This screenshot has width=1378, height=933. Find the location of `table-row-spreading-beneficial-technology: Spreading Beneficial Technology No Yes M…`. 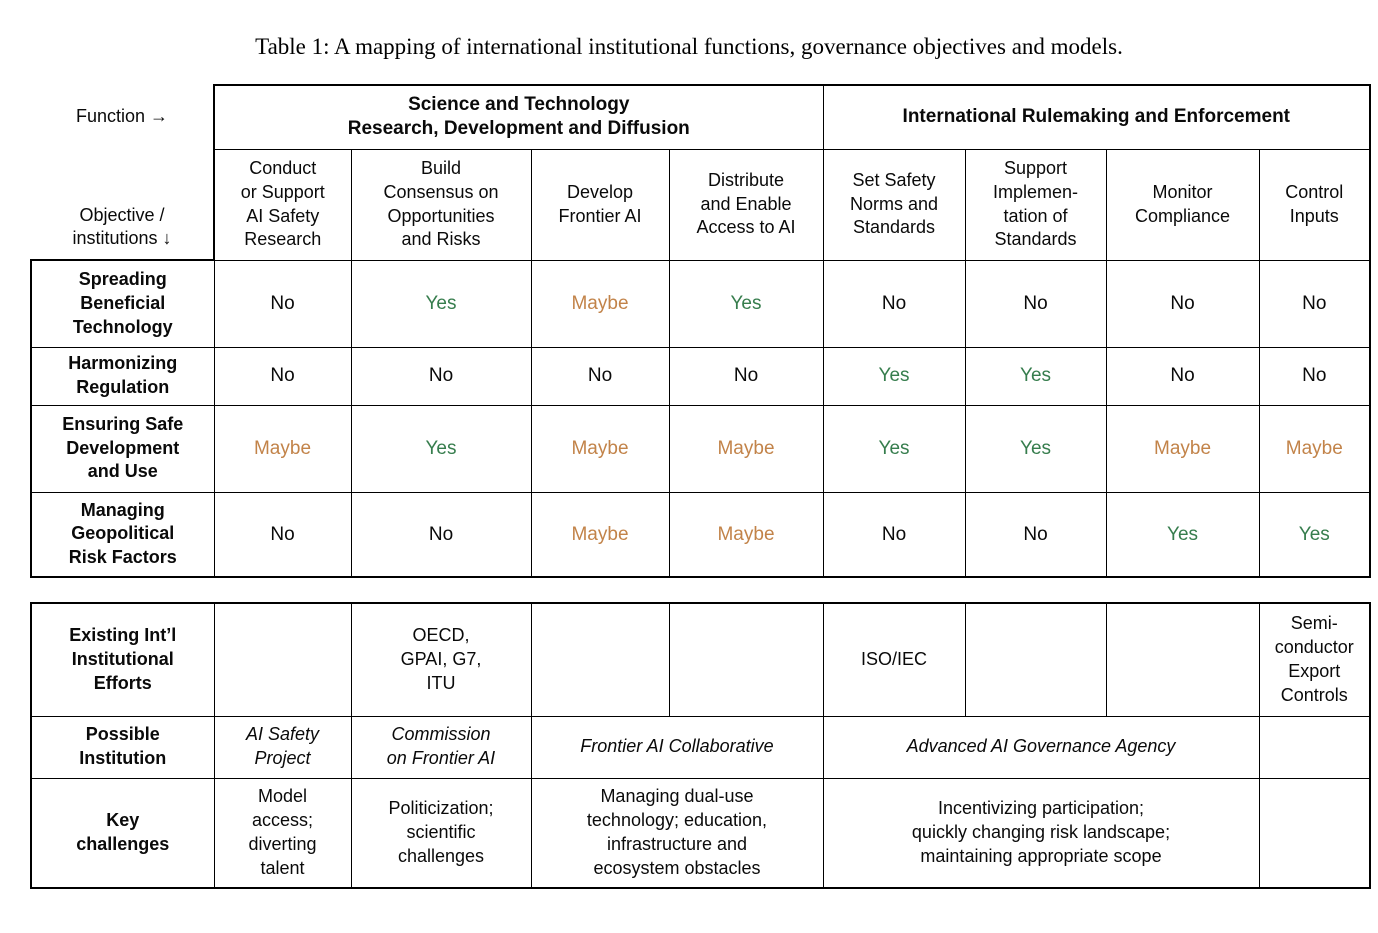

table-row-spreading-beneficial-technology: Spreading Beneficial Technology No Yes M… is located at coordinates (701, 303).